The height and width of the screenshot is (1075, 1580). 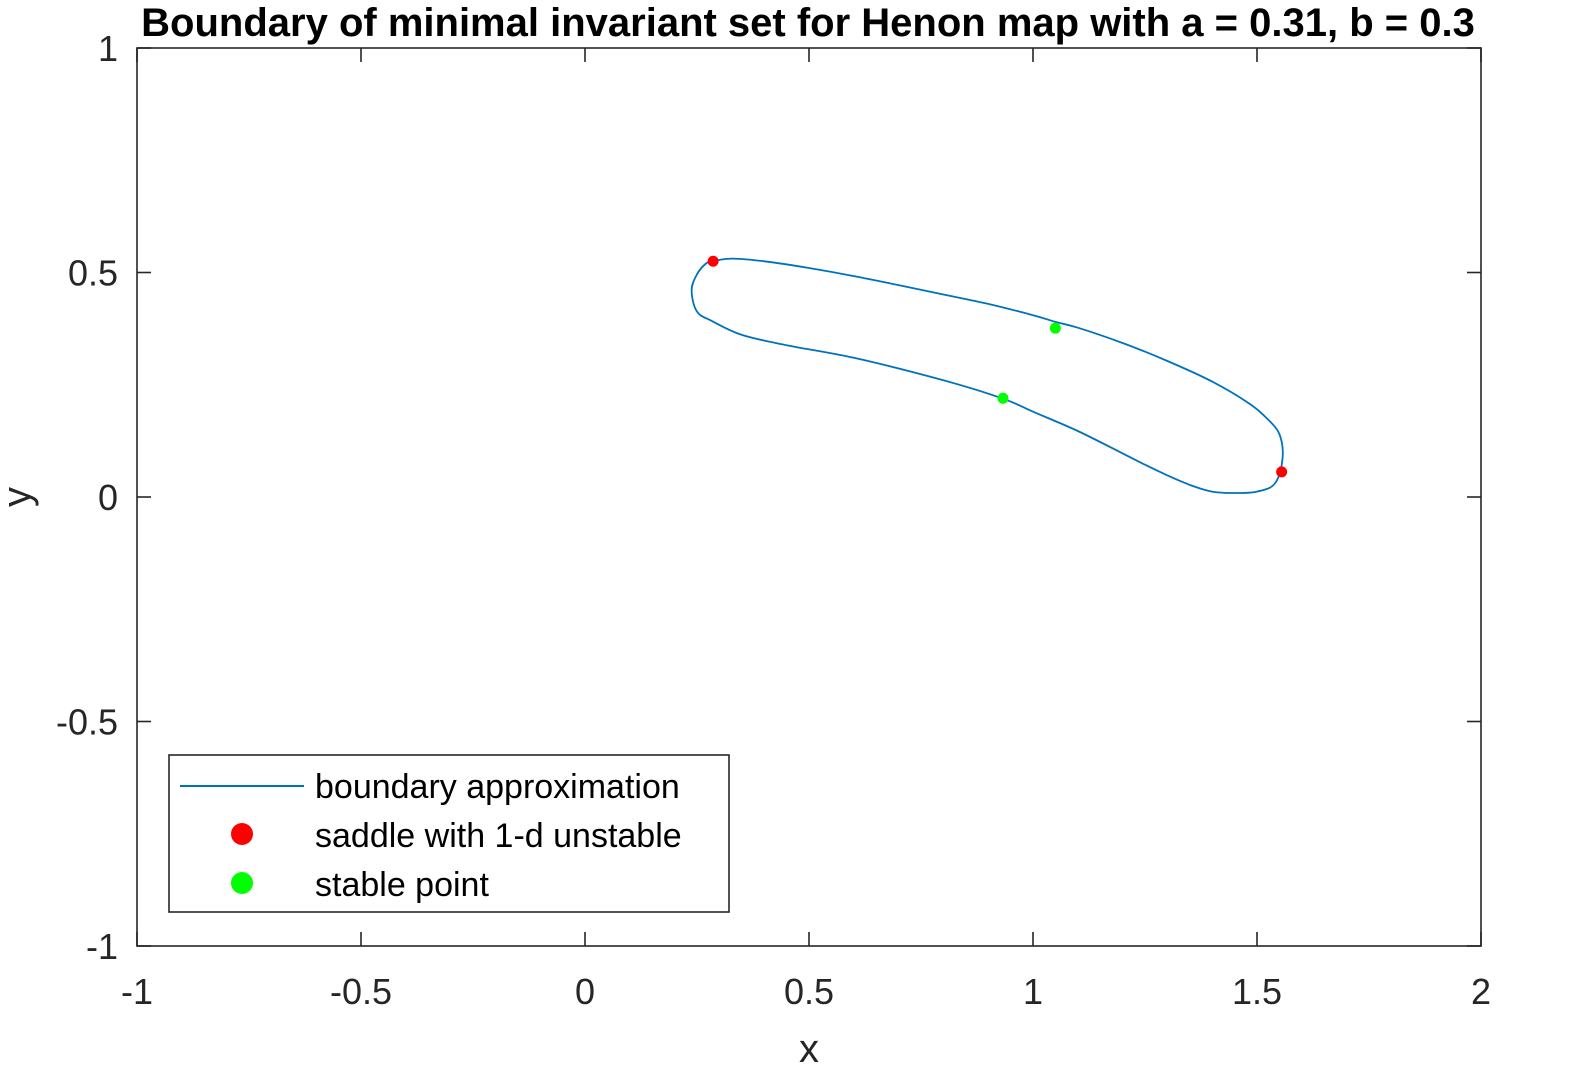 What do you see at coordinates (93, 273) in the screenshot?
I see `y-tick-label: 0.5` at bounding box center [93, 273].